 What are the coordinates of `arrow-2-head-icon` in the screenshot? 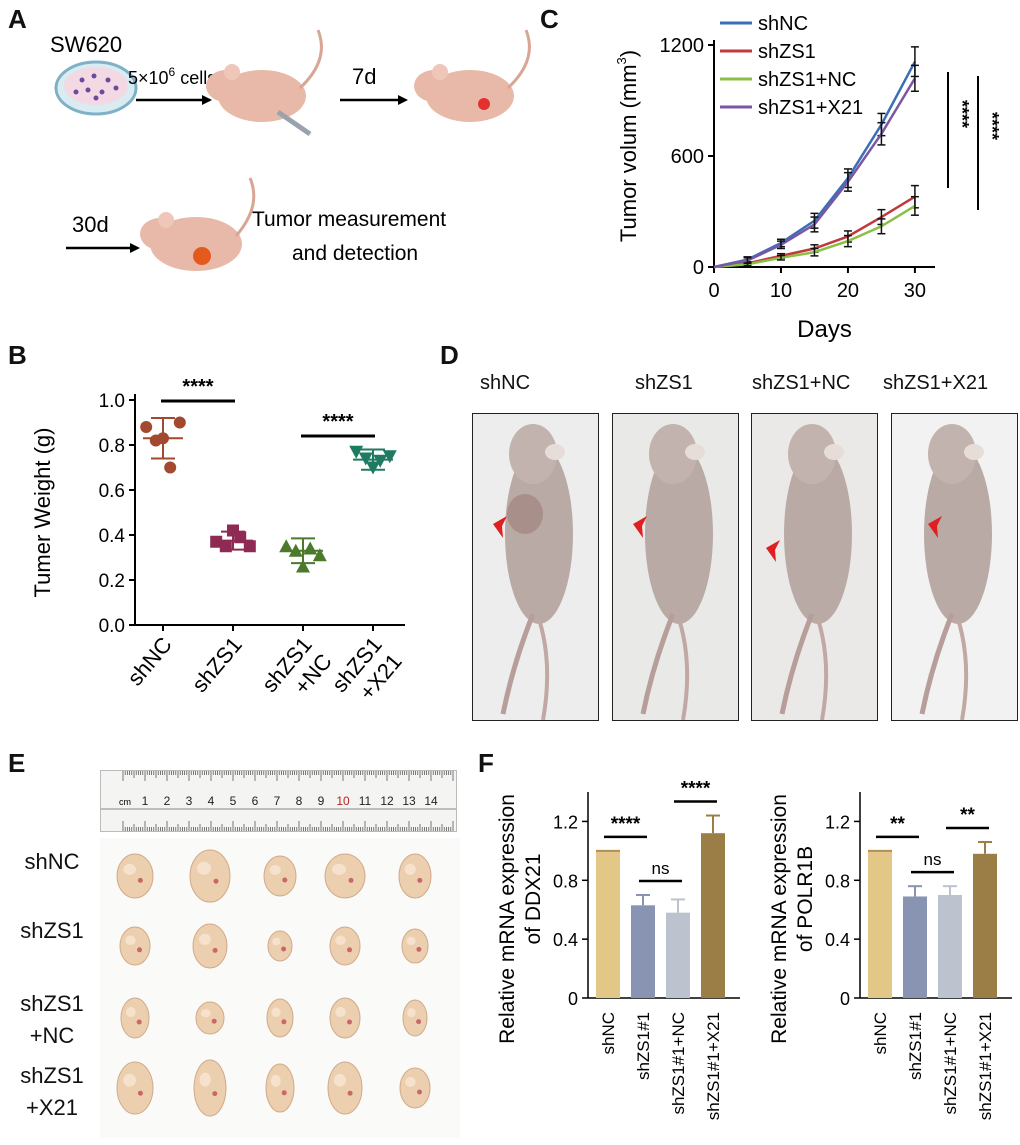 It's located at (403, 100).